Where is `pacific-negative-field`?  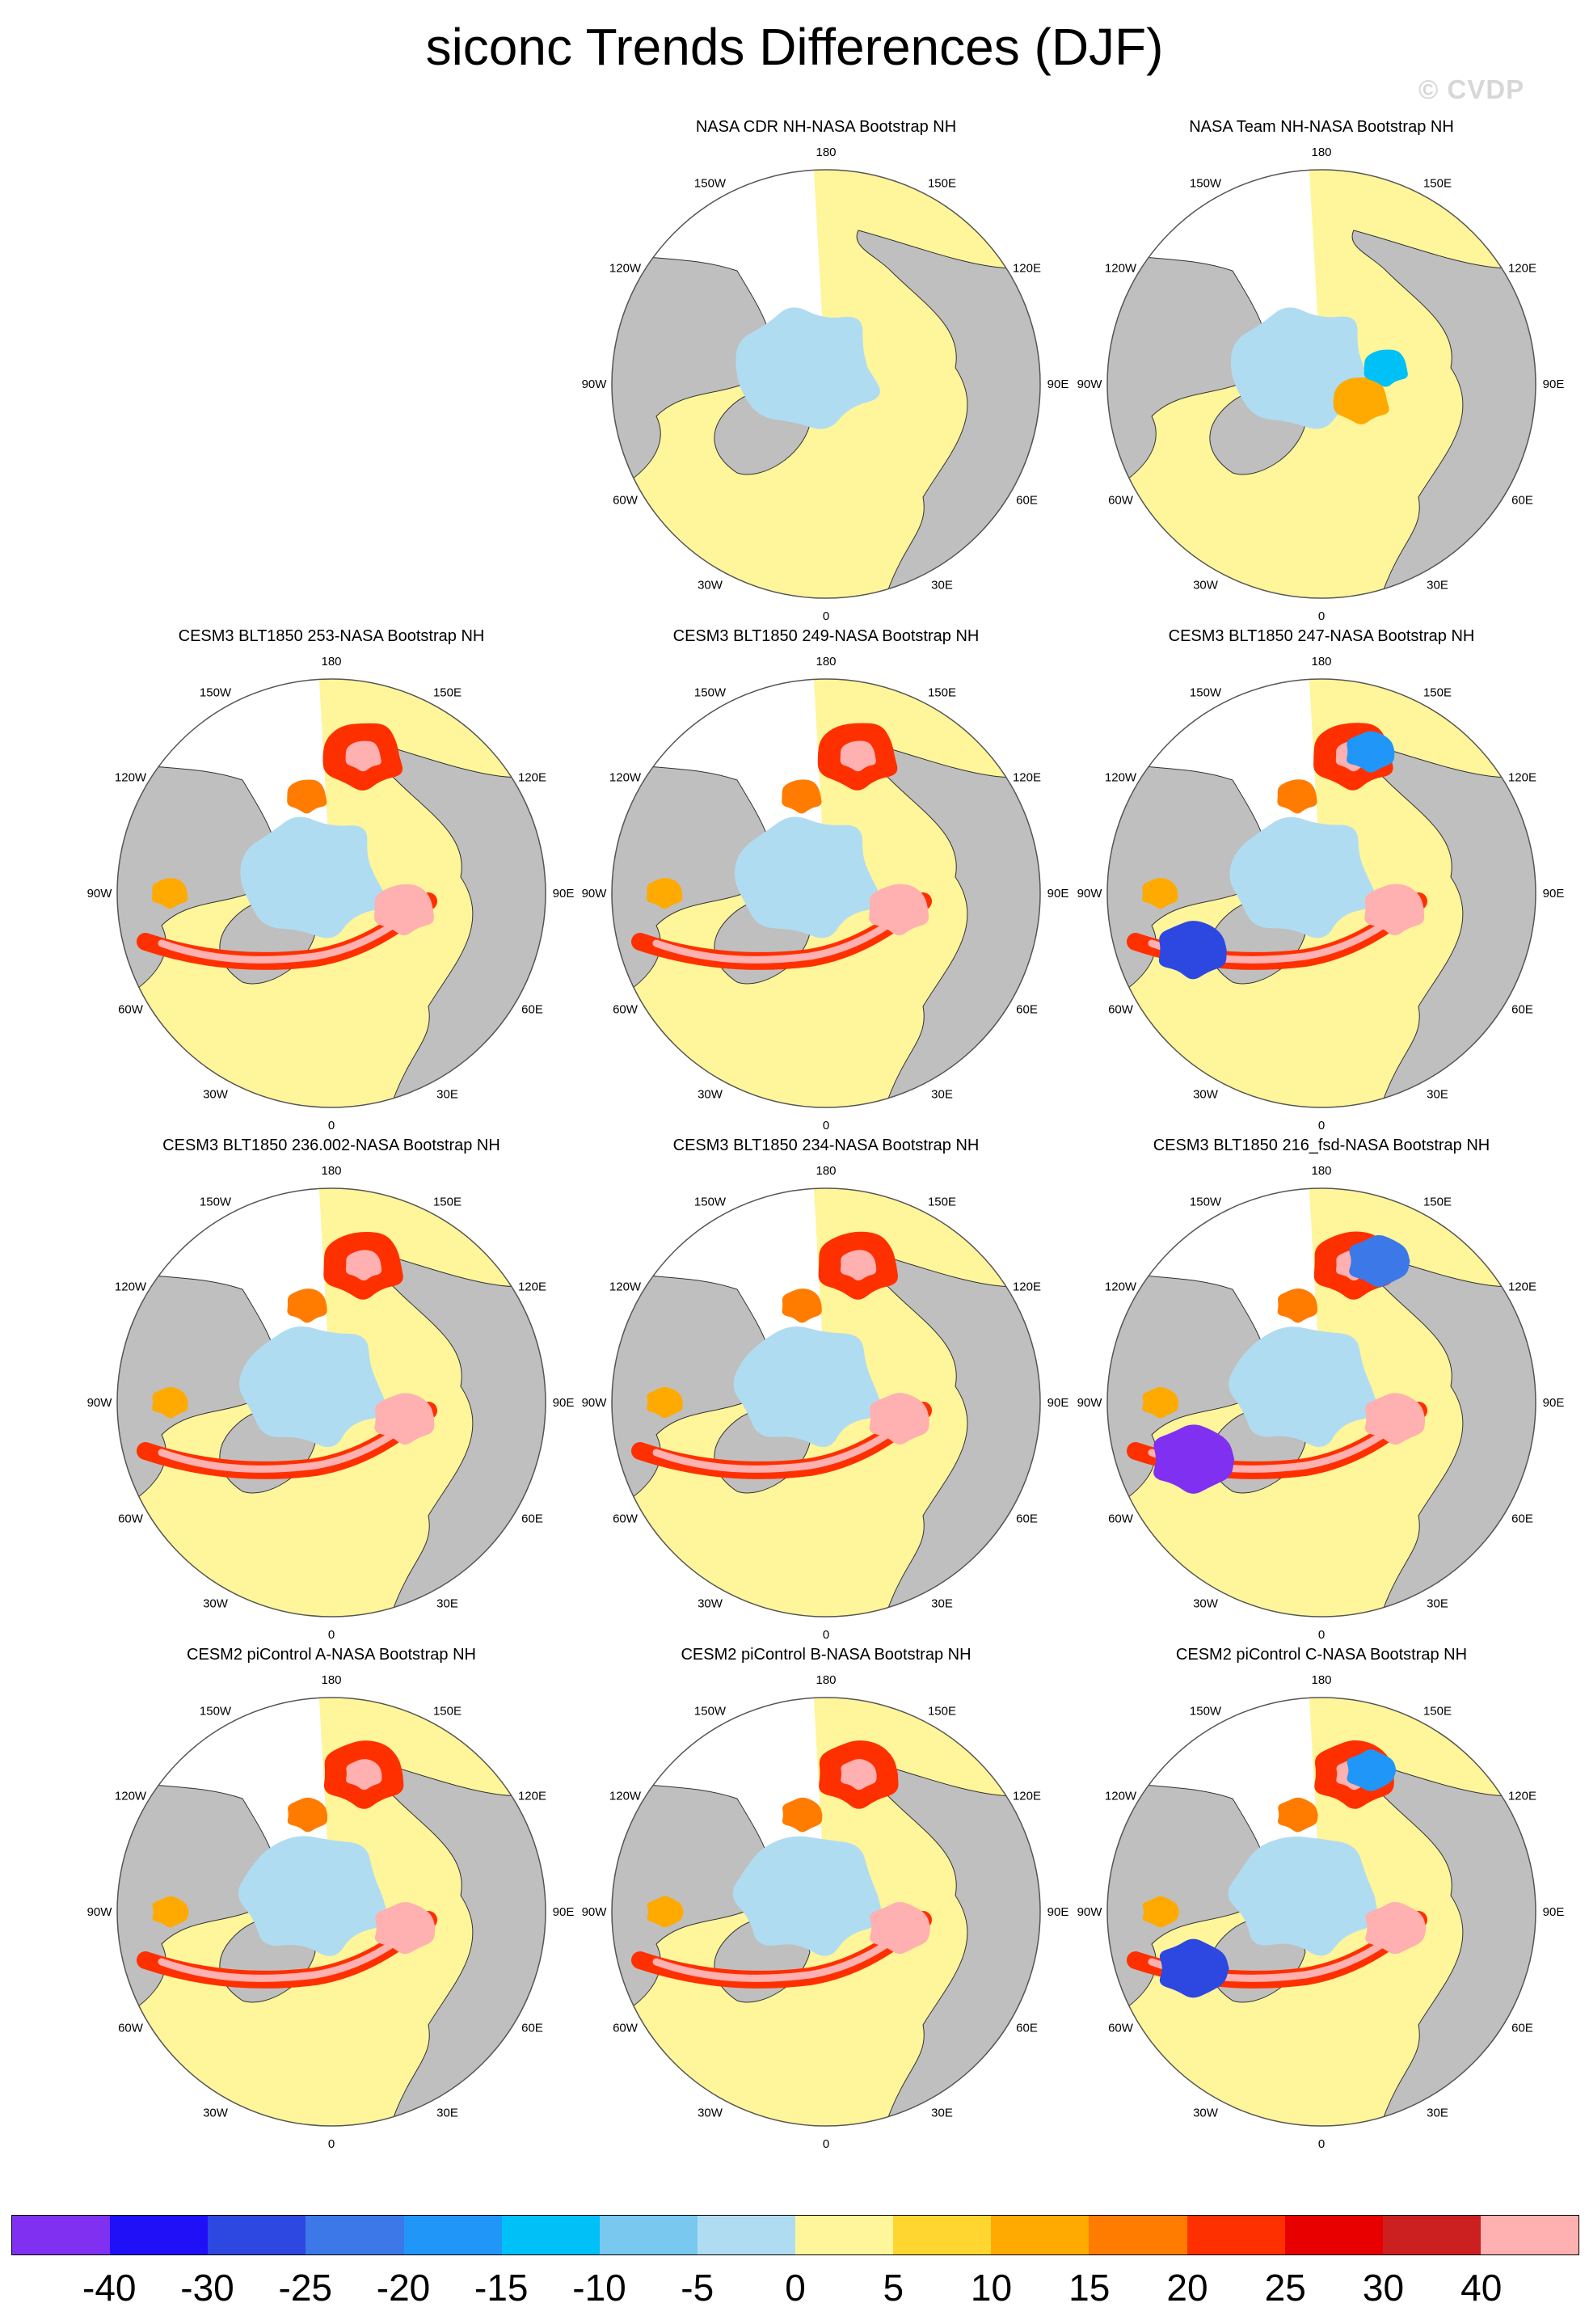 pacific-negative-field is located at coordinates (1372, 1770).